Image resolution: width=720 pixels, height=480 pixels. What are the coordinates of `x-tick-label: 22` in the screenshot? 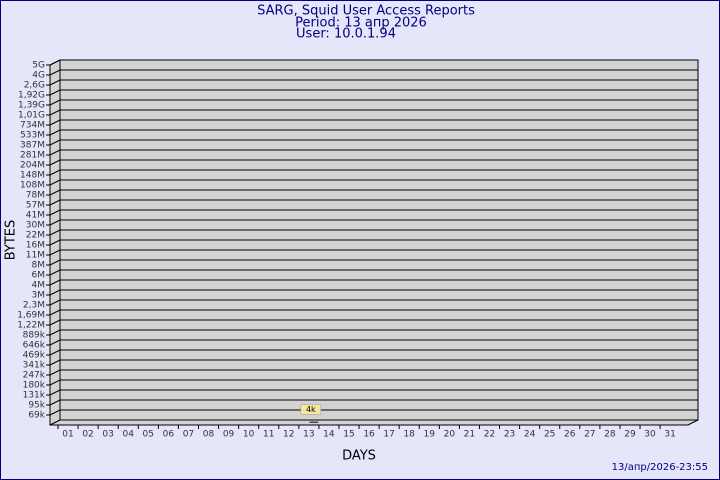 It's located at (489, 435).